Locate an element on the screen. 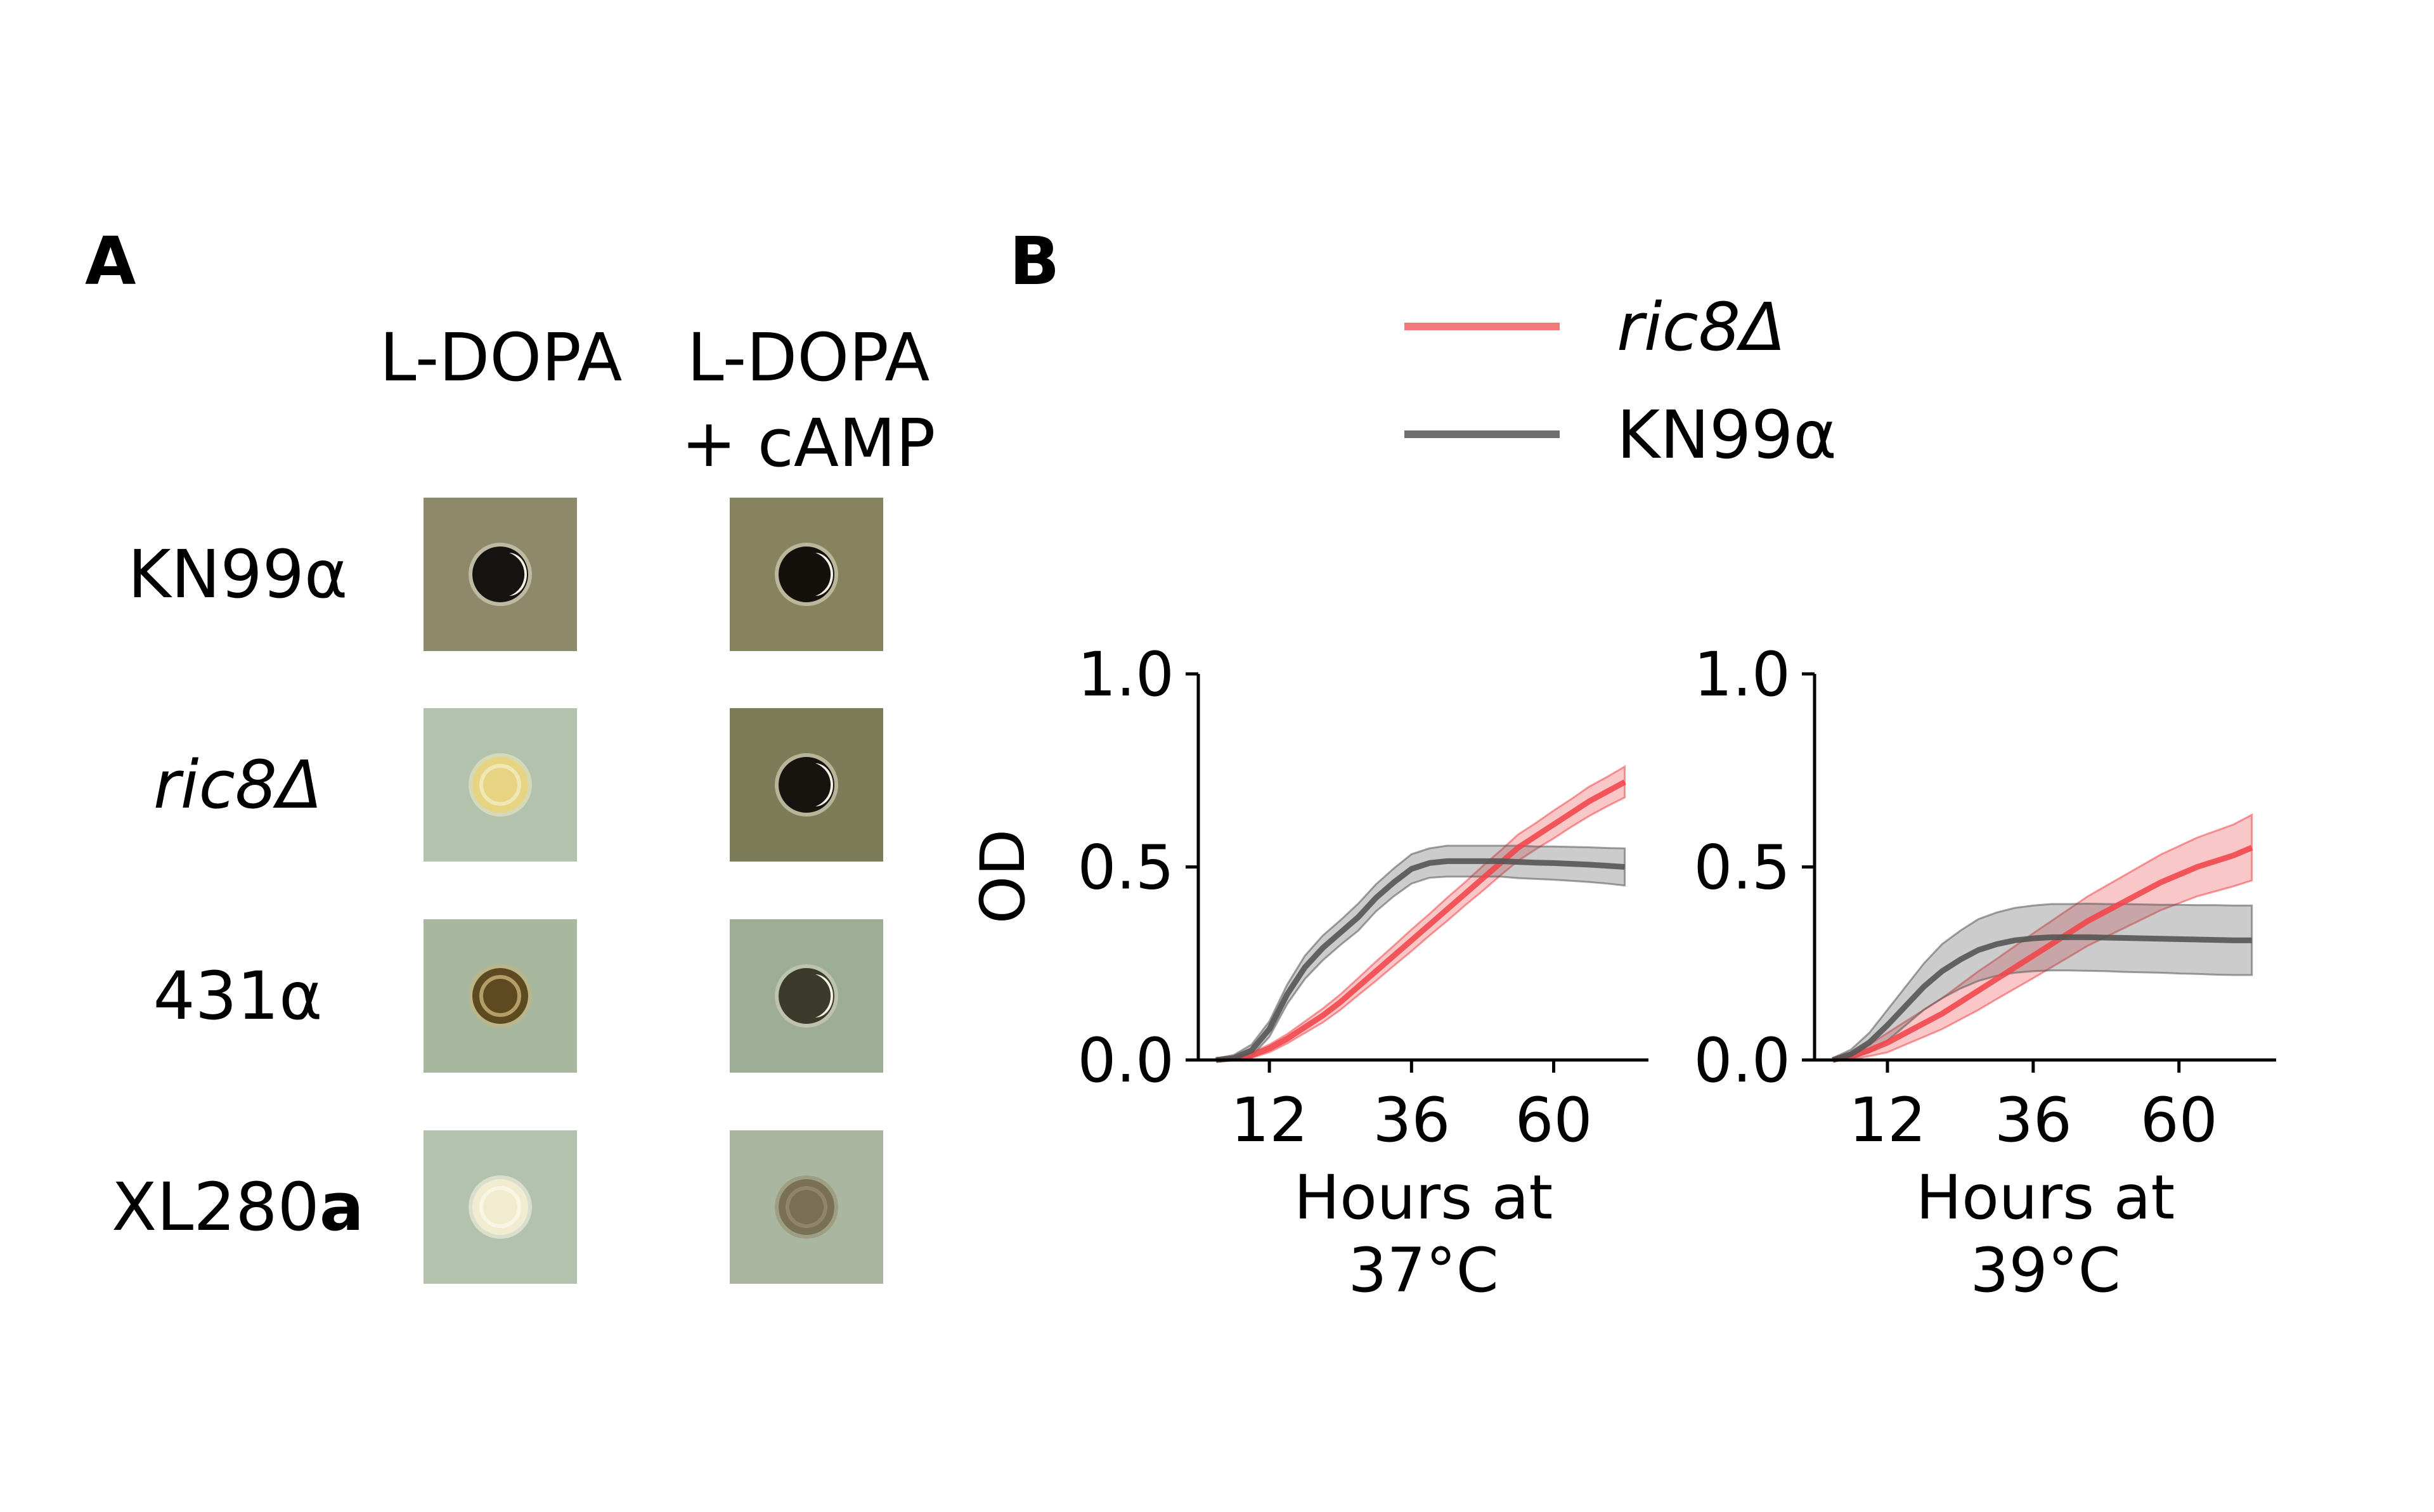  colony-spot-r0-c0 is located at coordinates (500, 574).